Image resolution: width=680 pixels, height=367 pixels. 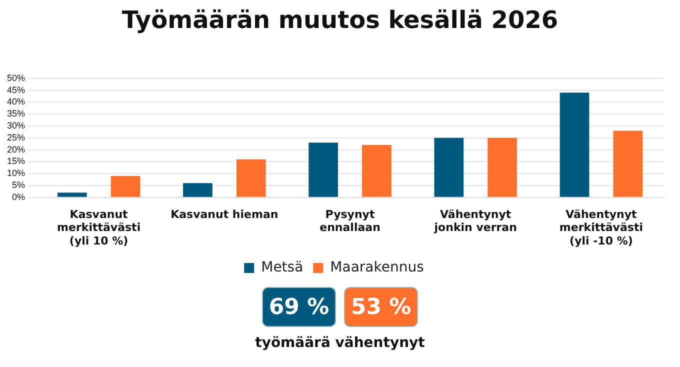 I want to click on legend-label: Metsä, so click(x=282, y=268).